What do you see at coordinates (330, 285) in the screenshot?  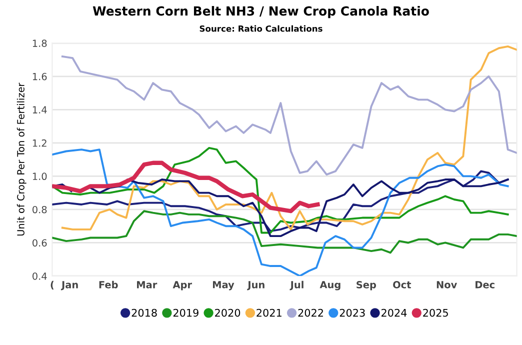 I see `x-tick-label: Aug` at bounding box center [330, 285].